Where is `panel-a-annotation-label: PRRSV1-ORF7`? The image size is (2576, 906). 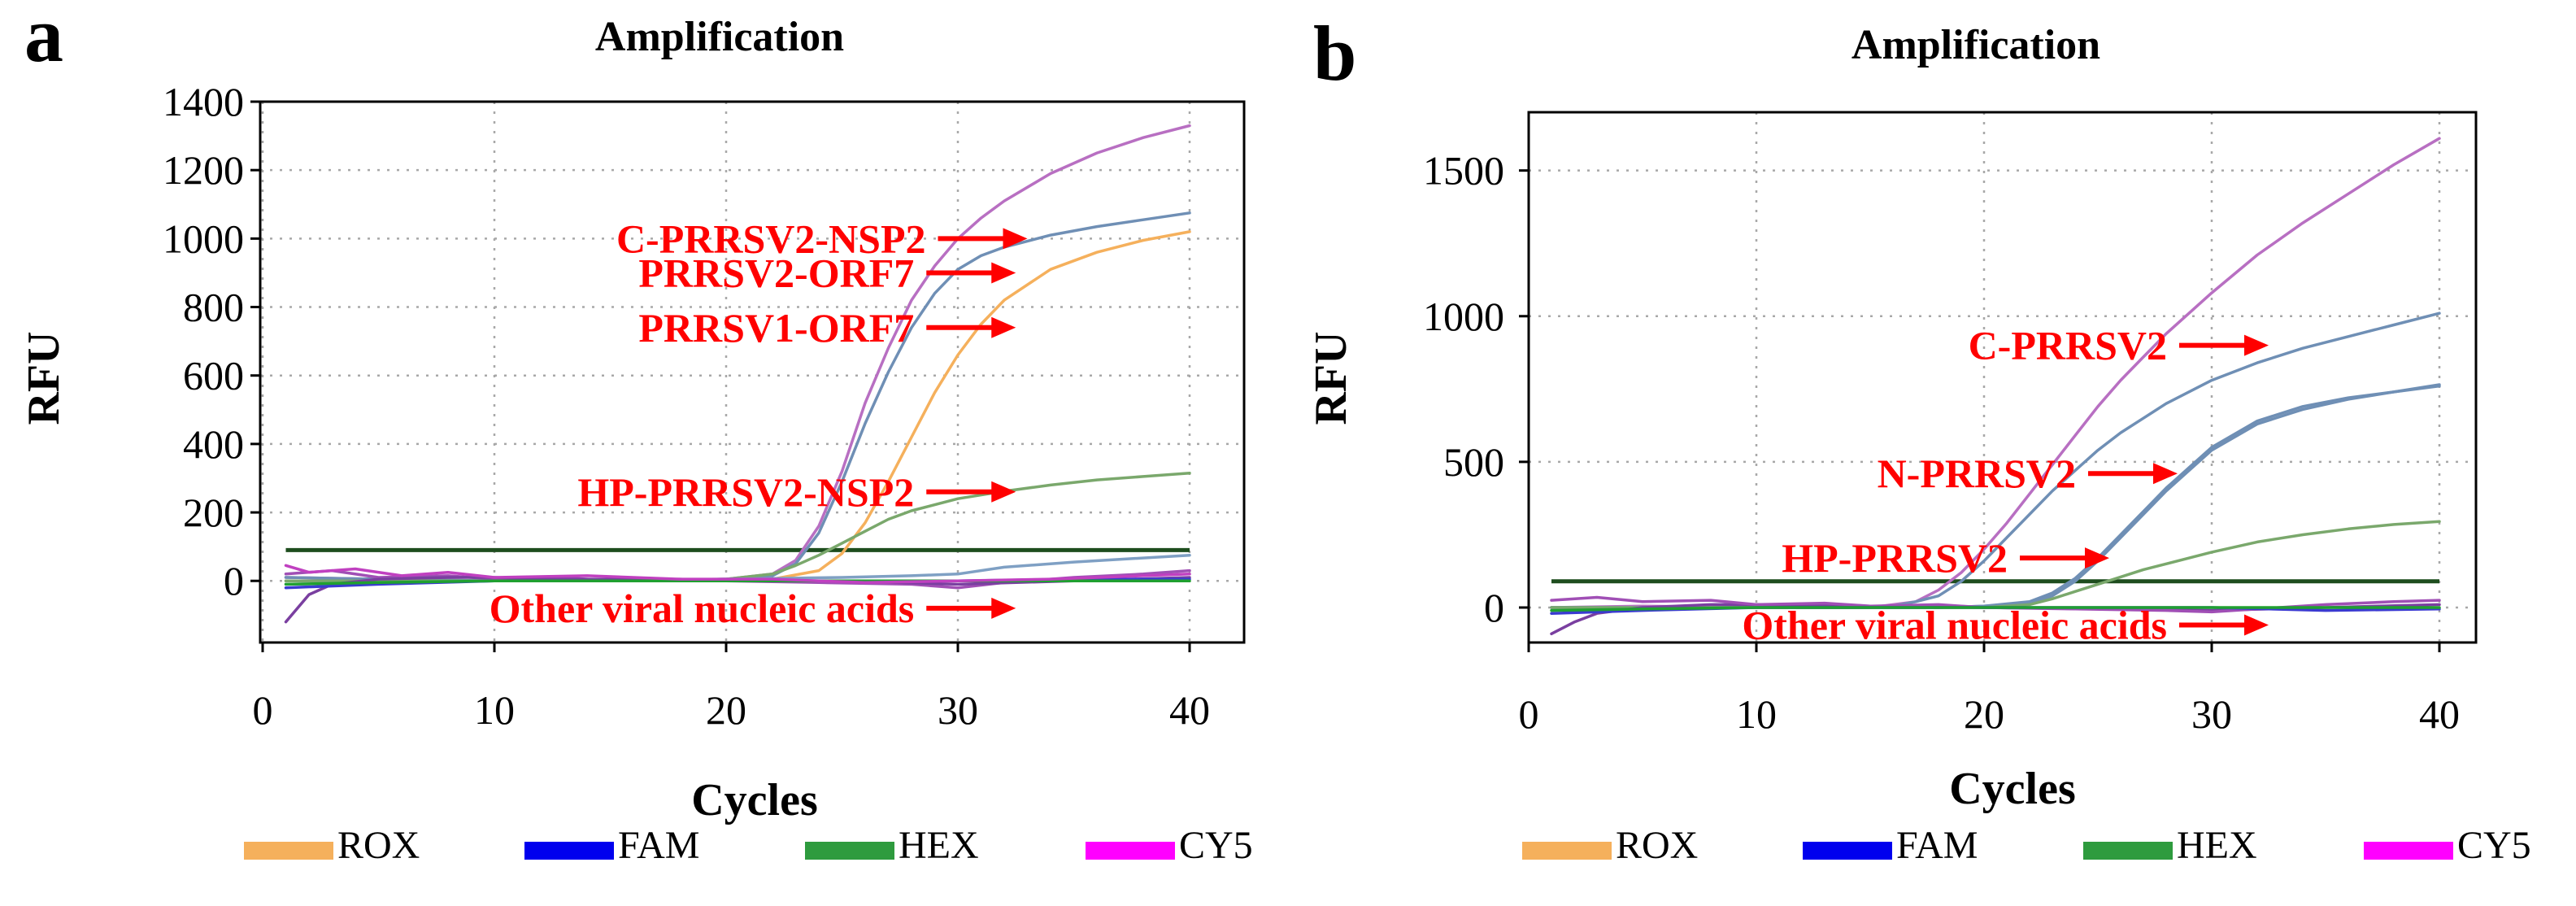
panel-a-annotation-label: PRRSV1-ORF7 is located at coordinates (776, 328).